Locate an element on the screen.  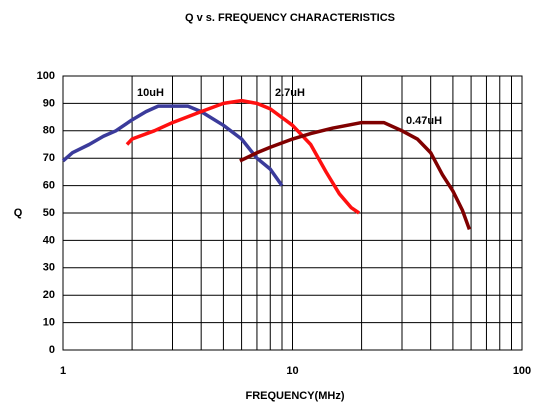
x-tick-label: 100 is located at coordinates (522, 371).